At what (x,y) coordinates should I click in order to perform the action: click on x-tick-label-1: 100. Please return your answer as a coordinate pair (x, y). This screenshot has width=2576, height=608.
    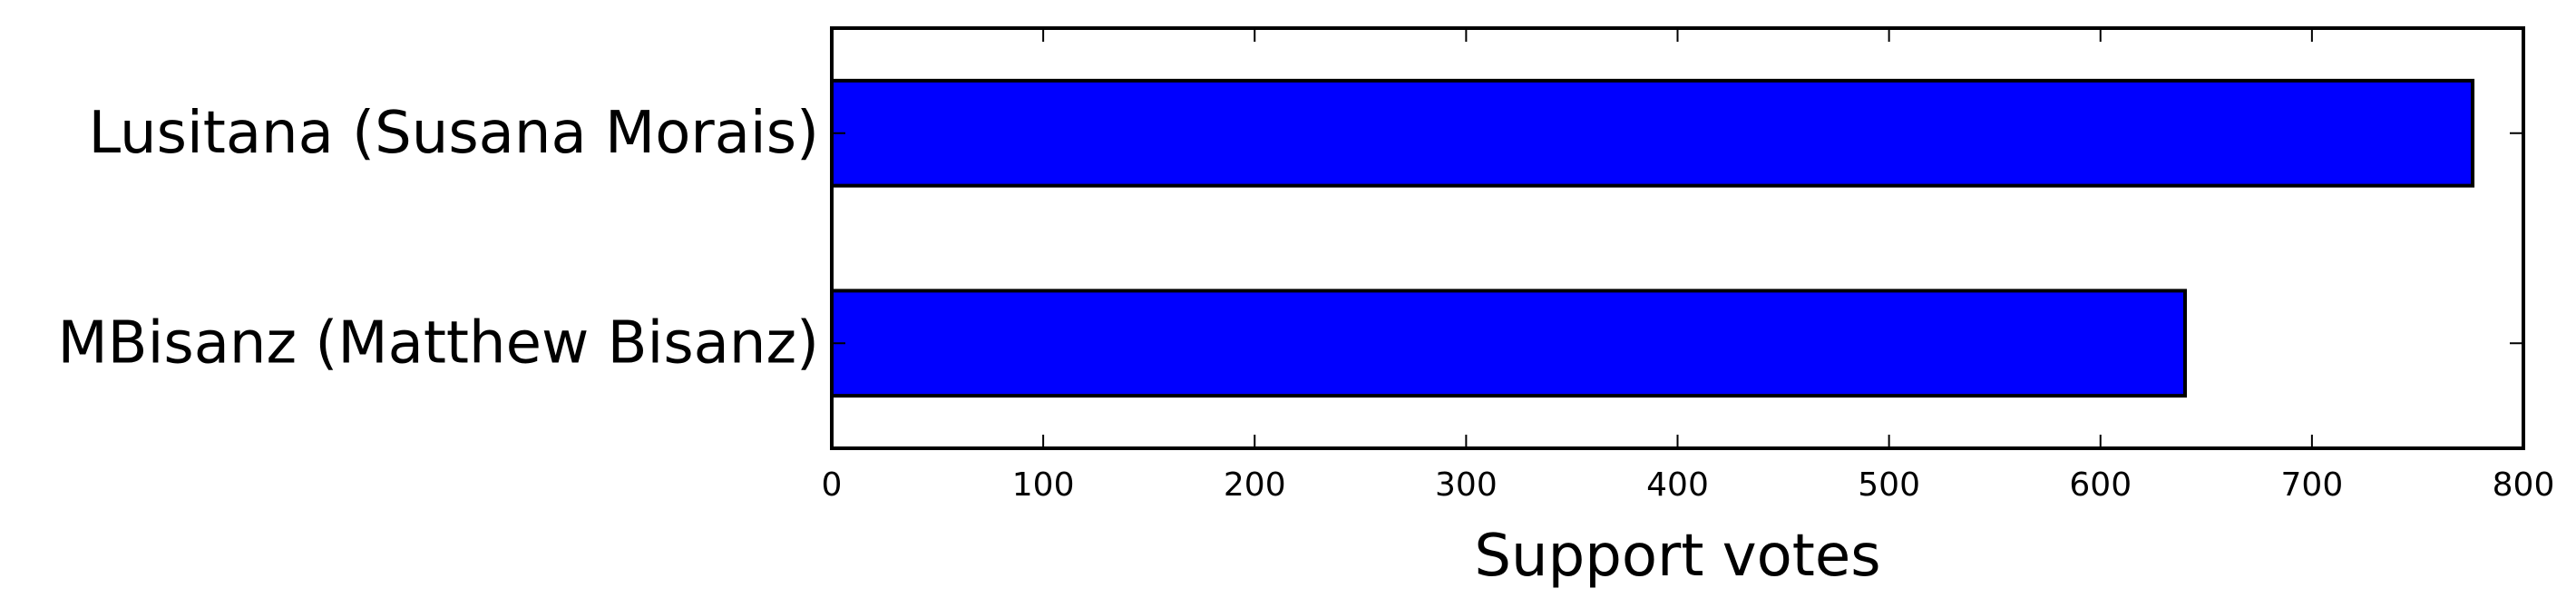
    Looking at the image, I should click on (1043, 485).